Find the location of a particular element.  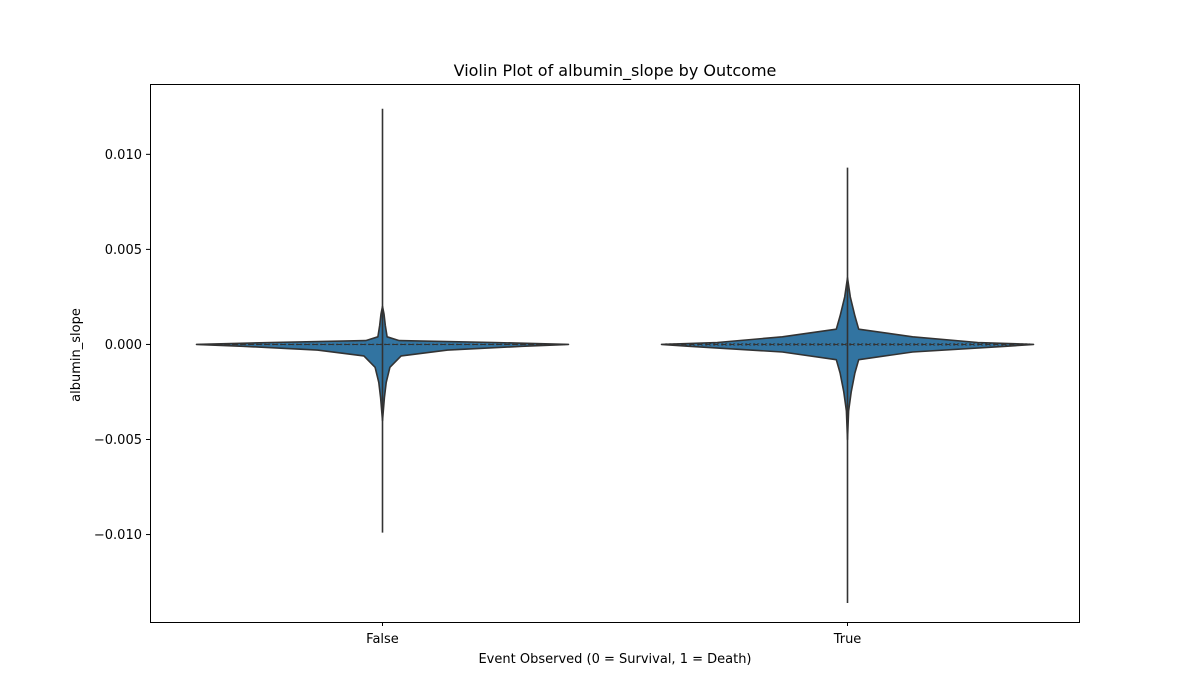

y-tick-label: 0.010 is located at coordinates (123, 155).